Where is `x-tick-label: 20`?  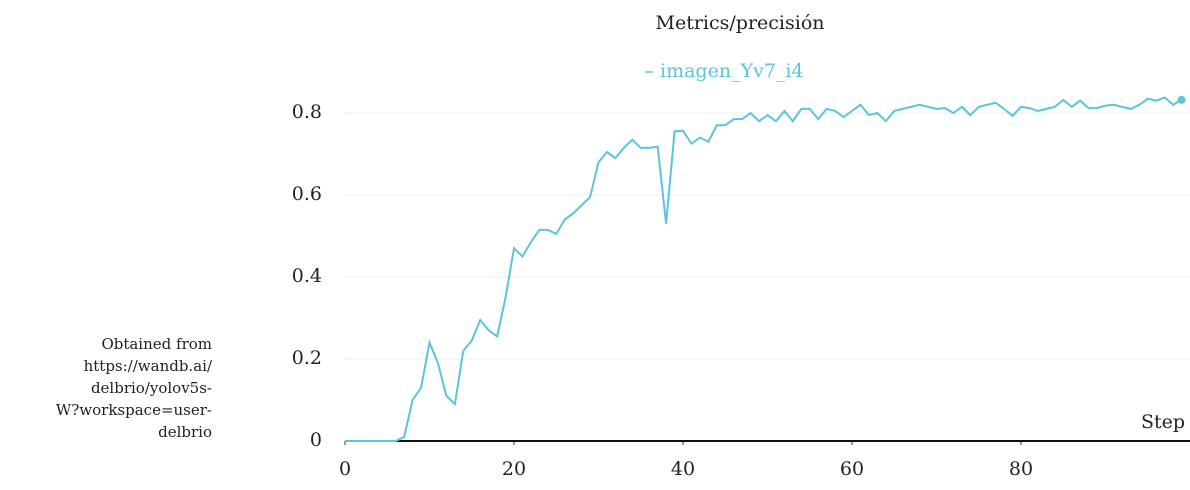 x-tick-label: 20 is located at coordinates (514, 469).